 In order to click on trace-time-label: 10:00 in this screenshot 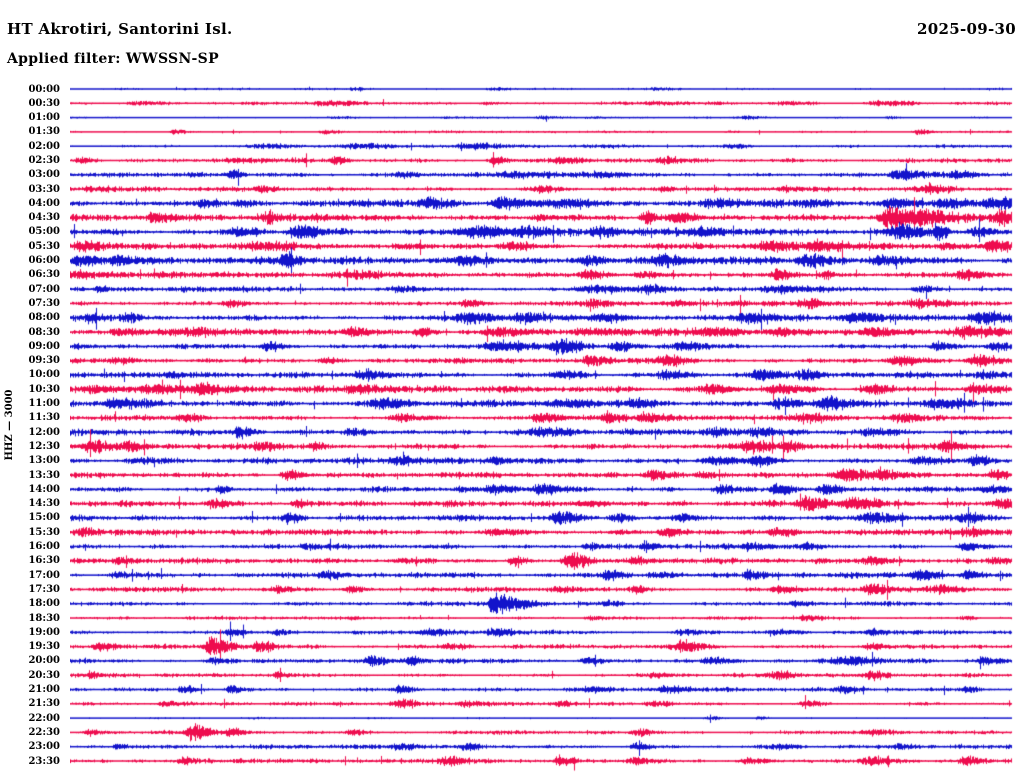, I will do `click(44, 375)`.